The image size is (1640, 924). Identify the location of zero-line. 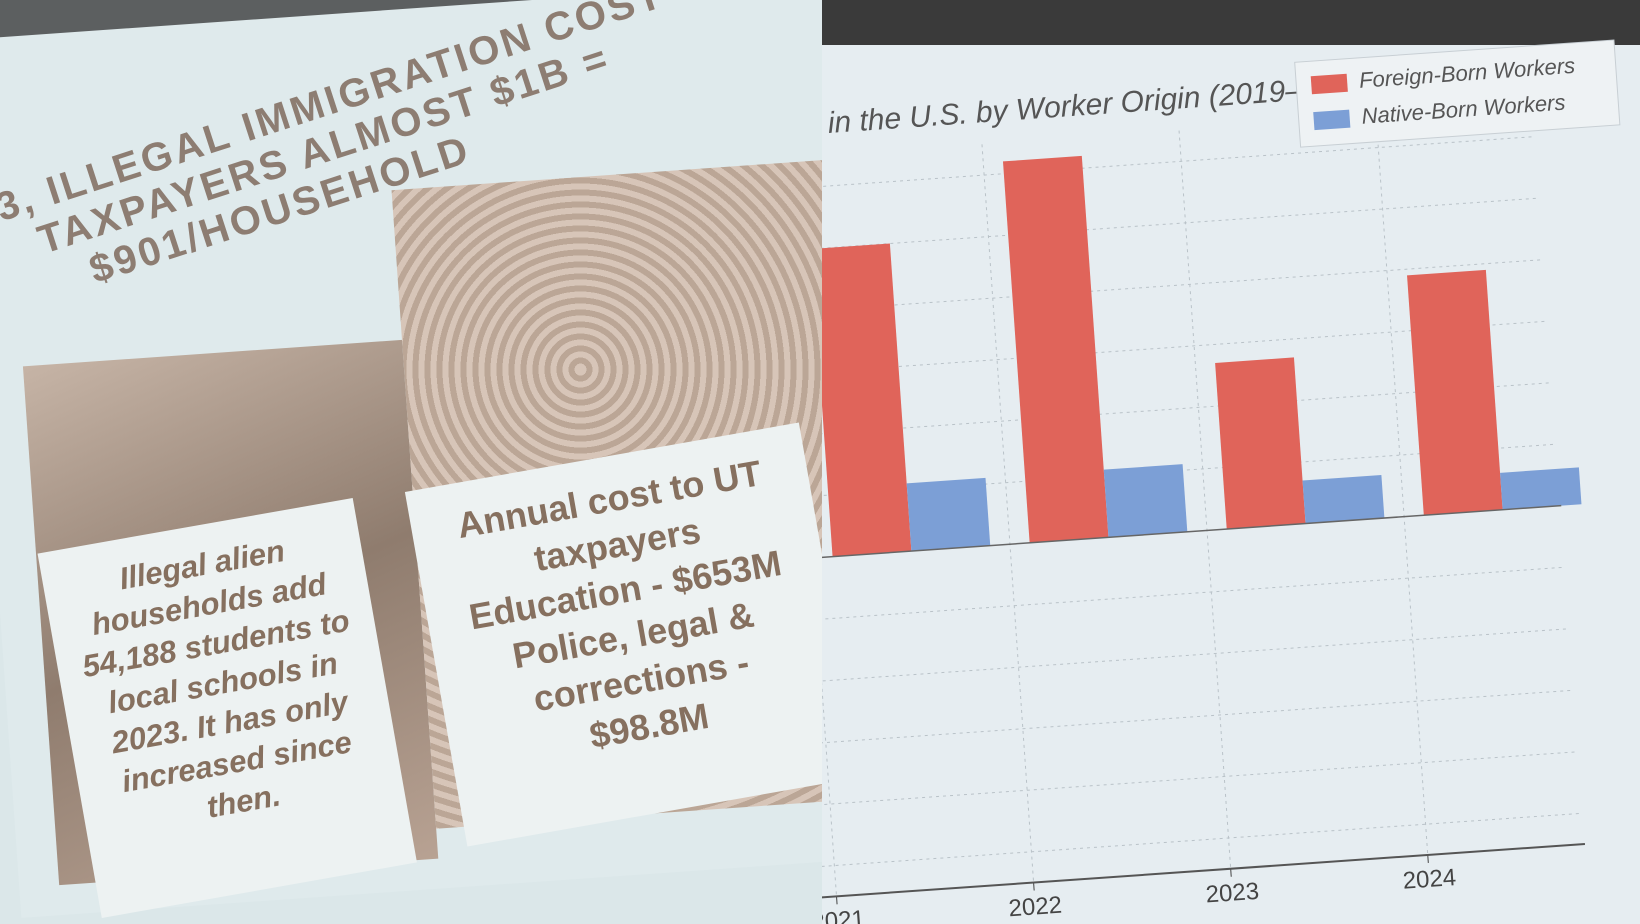
(1192, 532).